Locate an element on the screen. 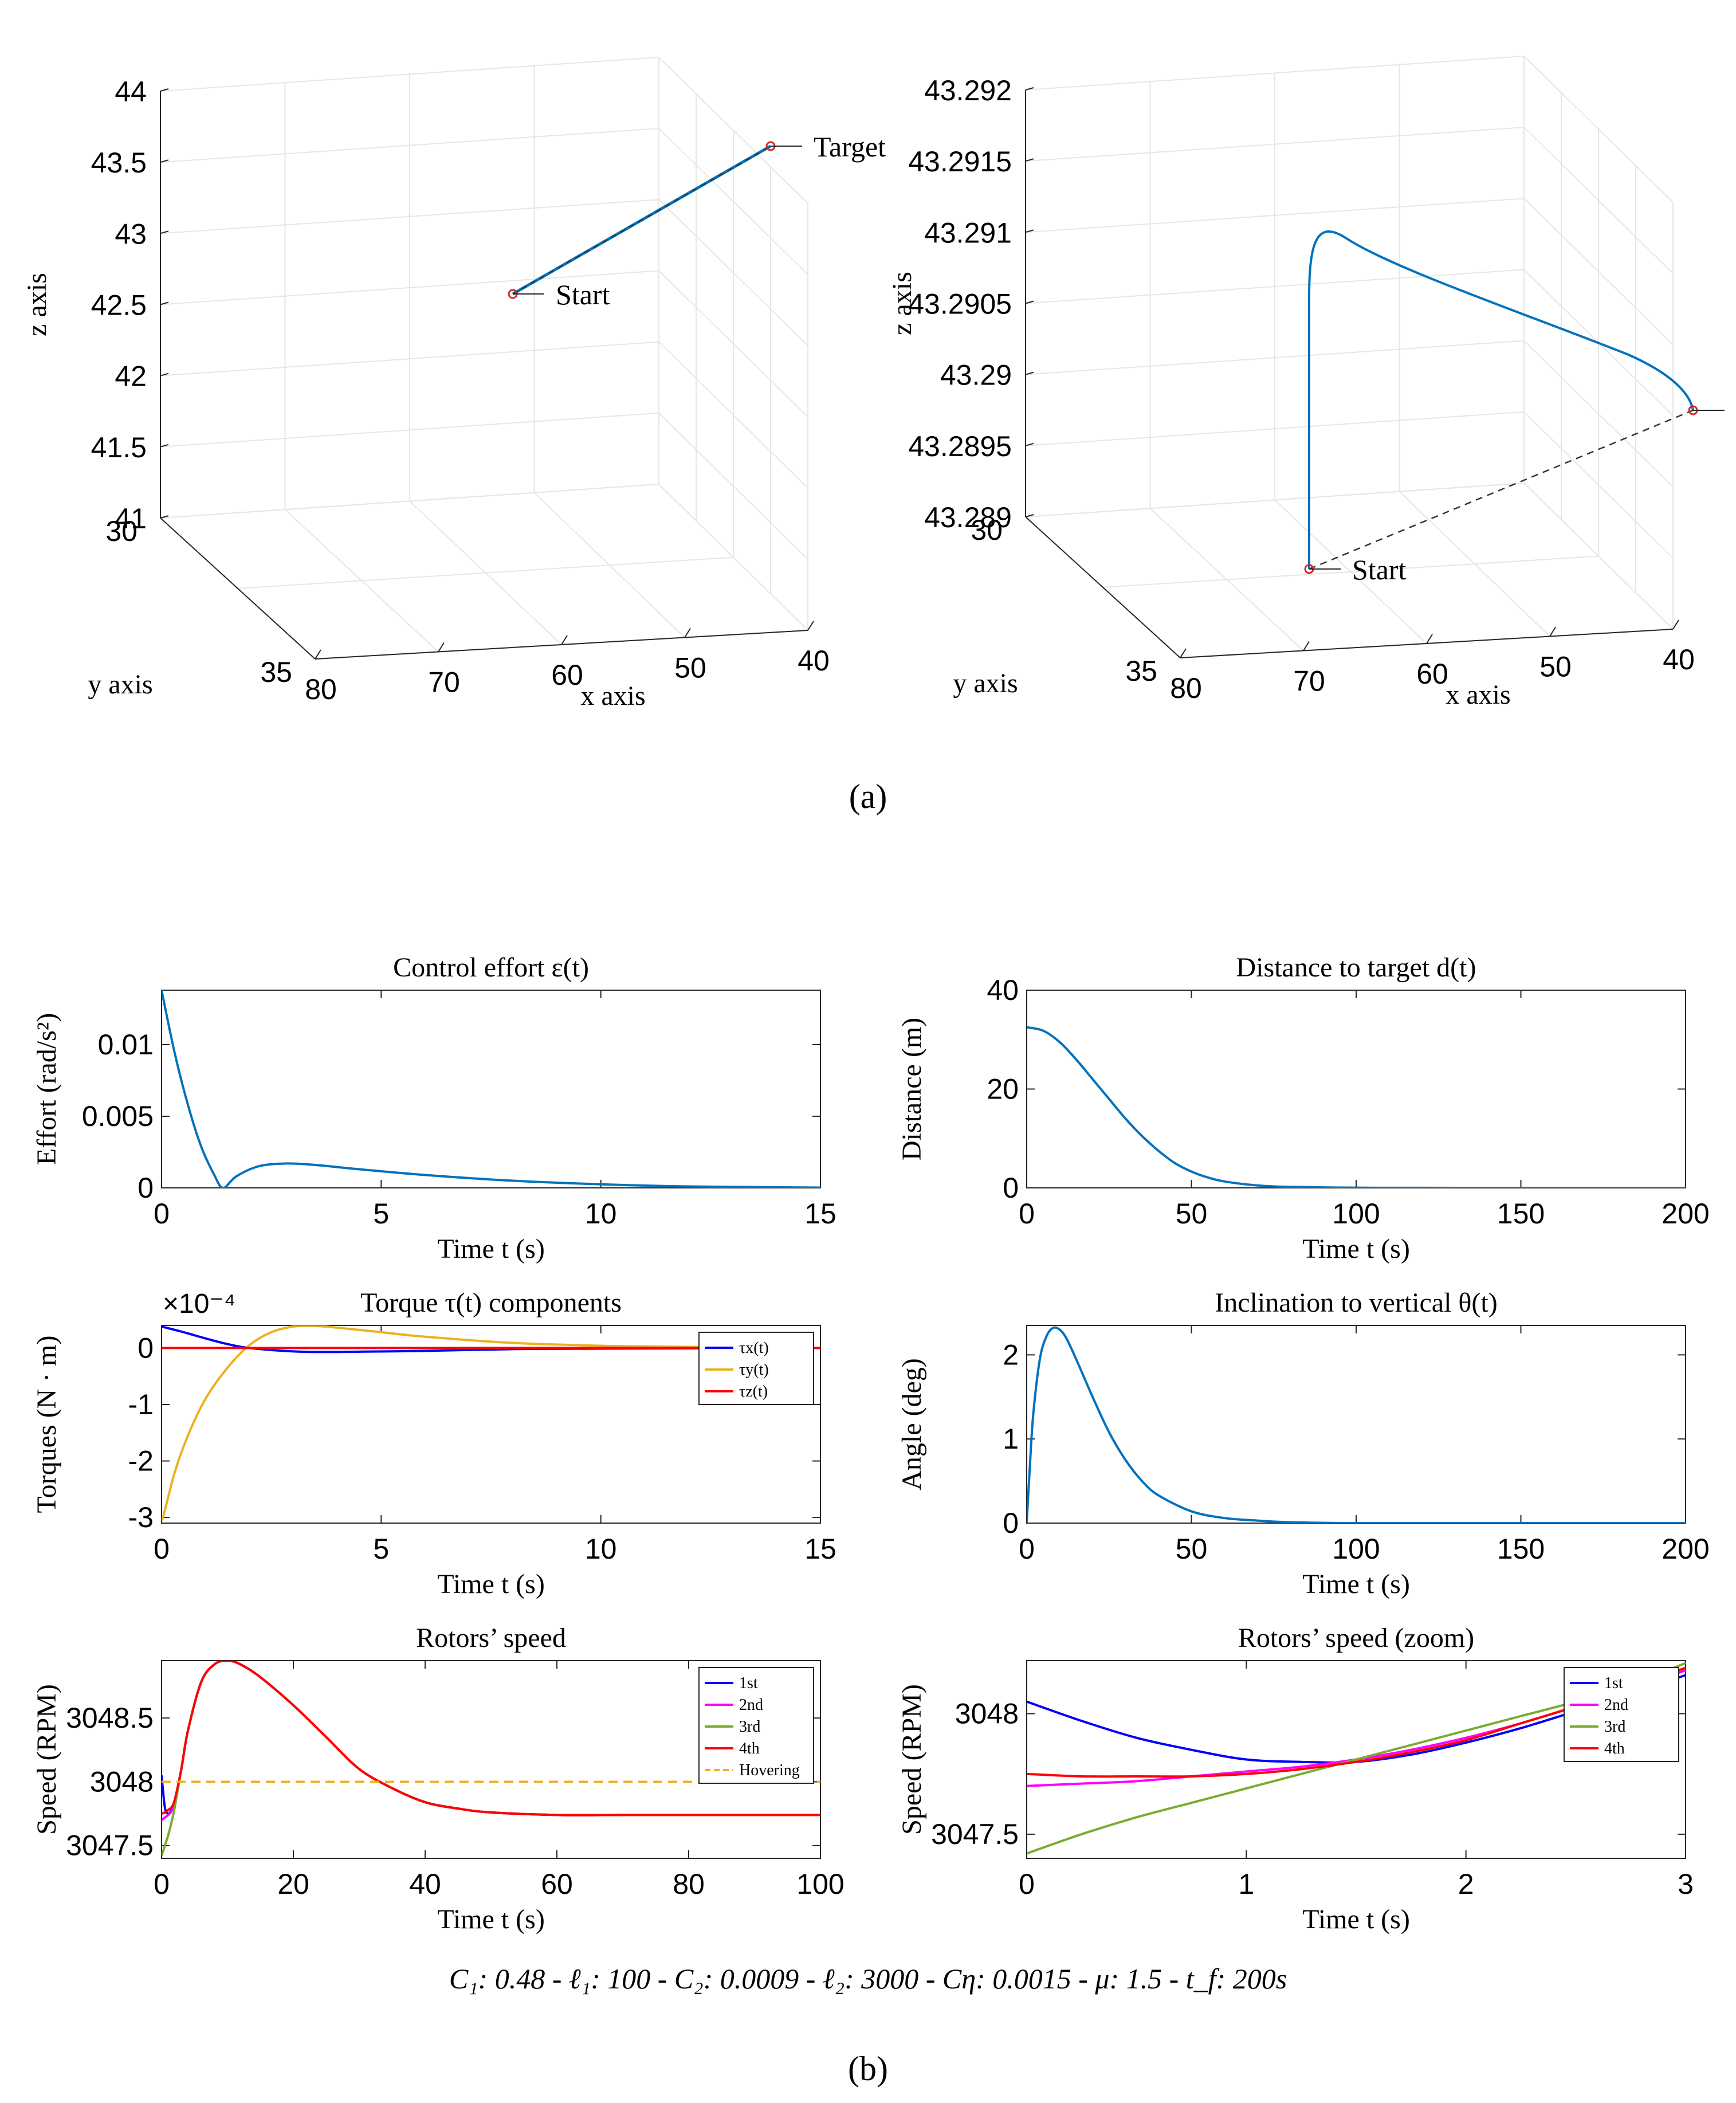 This screenshot has height=2103, width=1736. z-tick-label: 43.29 is located at coordinates (976, 375).